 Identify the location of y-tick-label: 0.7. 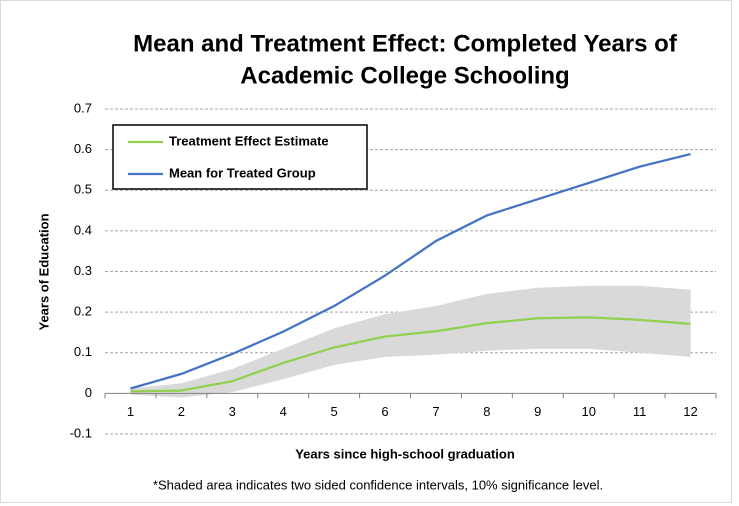
(83, 107).